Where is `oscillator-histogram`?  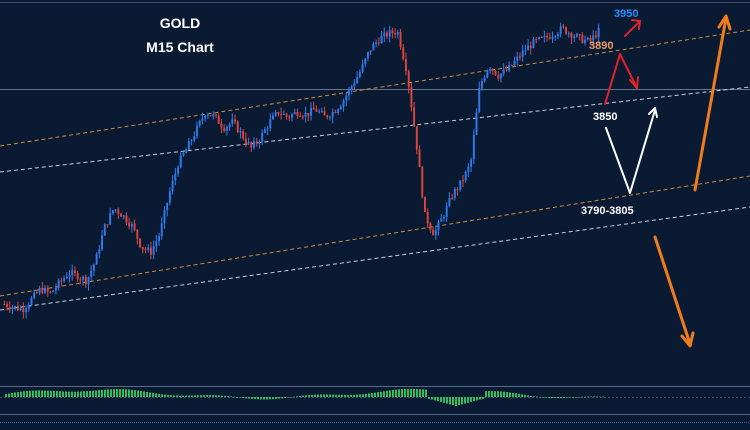 oscillator-histogram is located at coordinates (304, 397).